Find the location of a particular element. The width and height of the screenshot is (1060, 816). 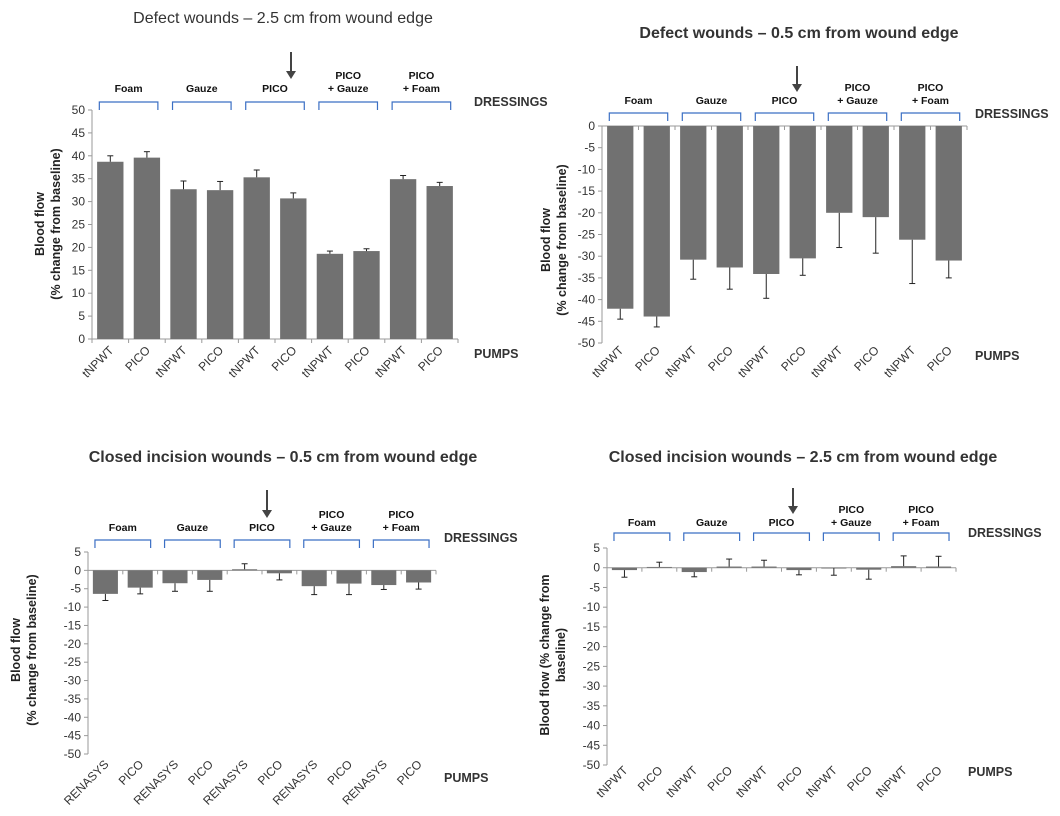

y-tick-label: 15 is located at coordinates (79, 270).